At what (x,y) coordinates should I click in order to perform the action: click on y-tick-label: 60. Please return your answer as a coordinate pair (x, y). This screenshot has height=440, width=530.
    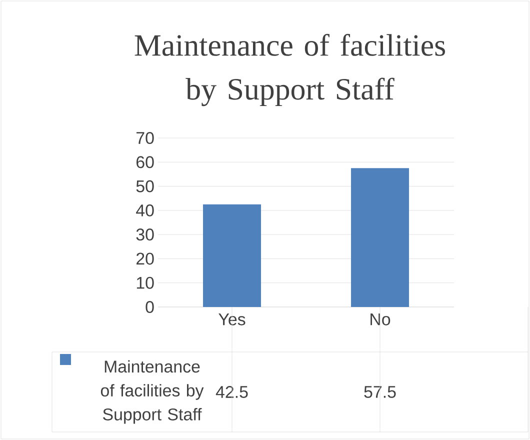
    Looking at the image, I should click on (145, 162).